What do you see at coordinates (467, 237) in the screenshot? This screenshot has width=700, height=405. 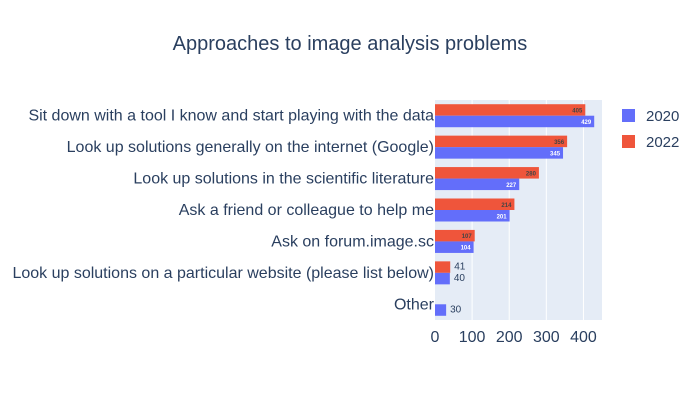 I see `data-label: 107` at bounding box center [467, 237].